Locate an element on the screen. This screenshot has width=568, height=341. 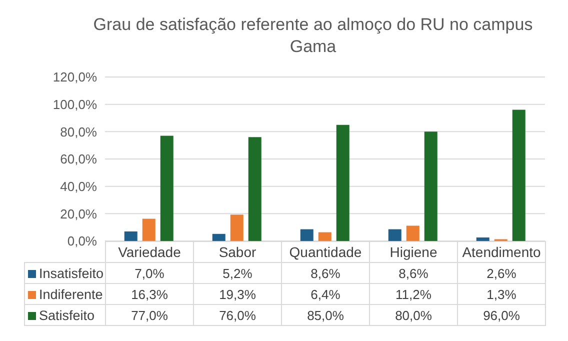
y-tick-label: 0,0% is located at coordinates (82, 241).